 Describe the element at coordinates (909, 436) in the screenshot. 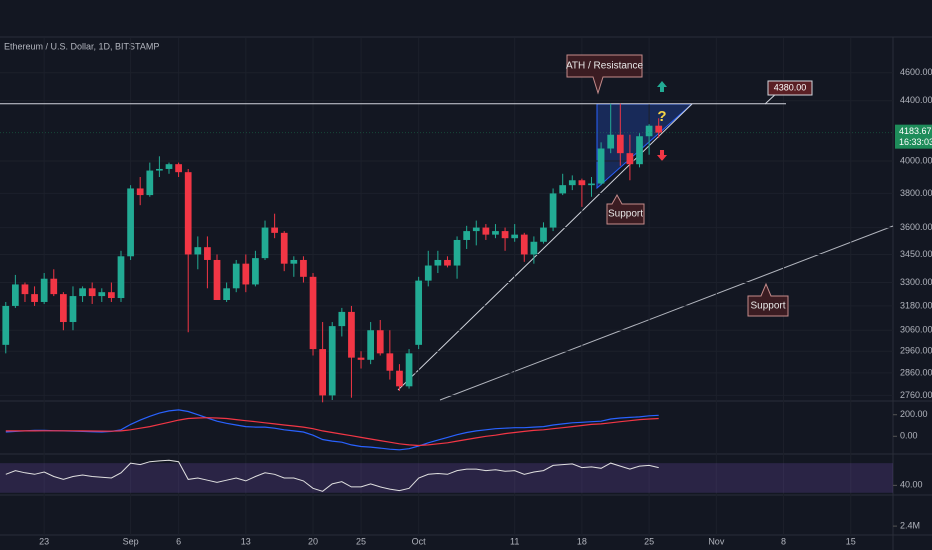

I see `y-tick-label: 0.00` at that location.